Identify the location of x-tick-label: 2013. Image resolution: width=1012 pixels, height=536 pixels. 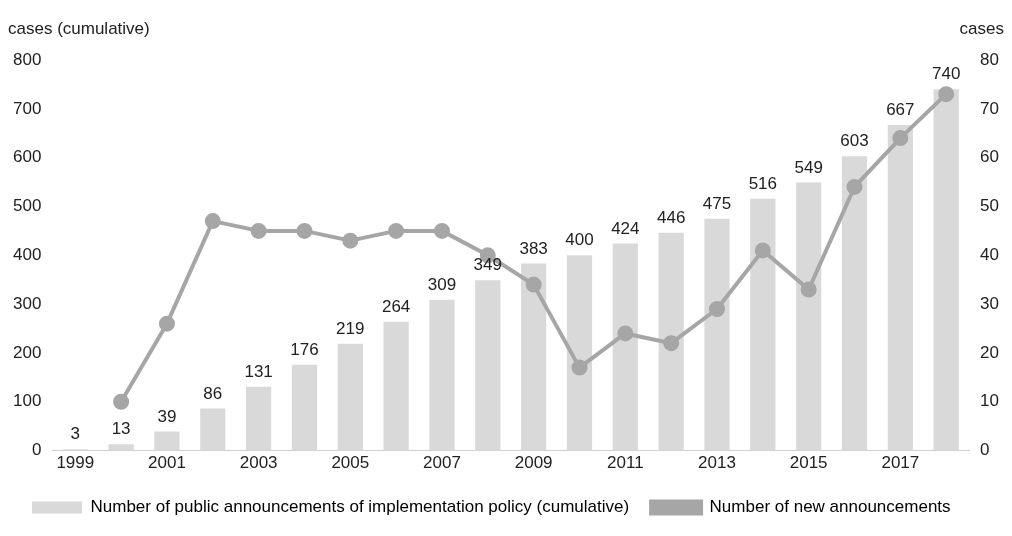
(717, 463).